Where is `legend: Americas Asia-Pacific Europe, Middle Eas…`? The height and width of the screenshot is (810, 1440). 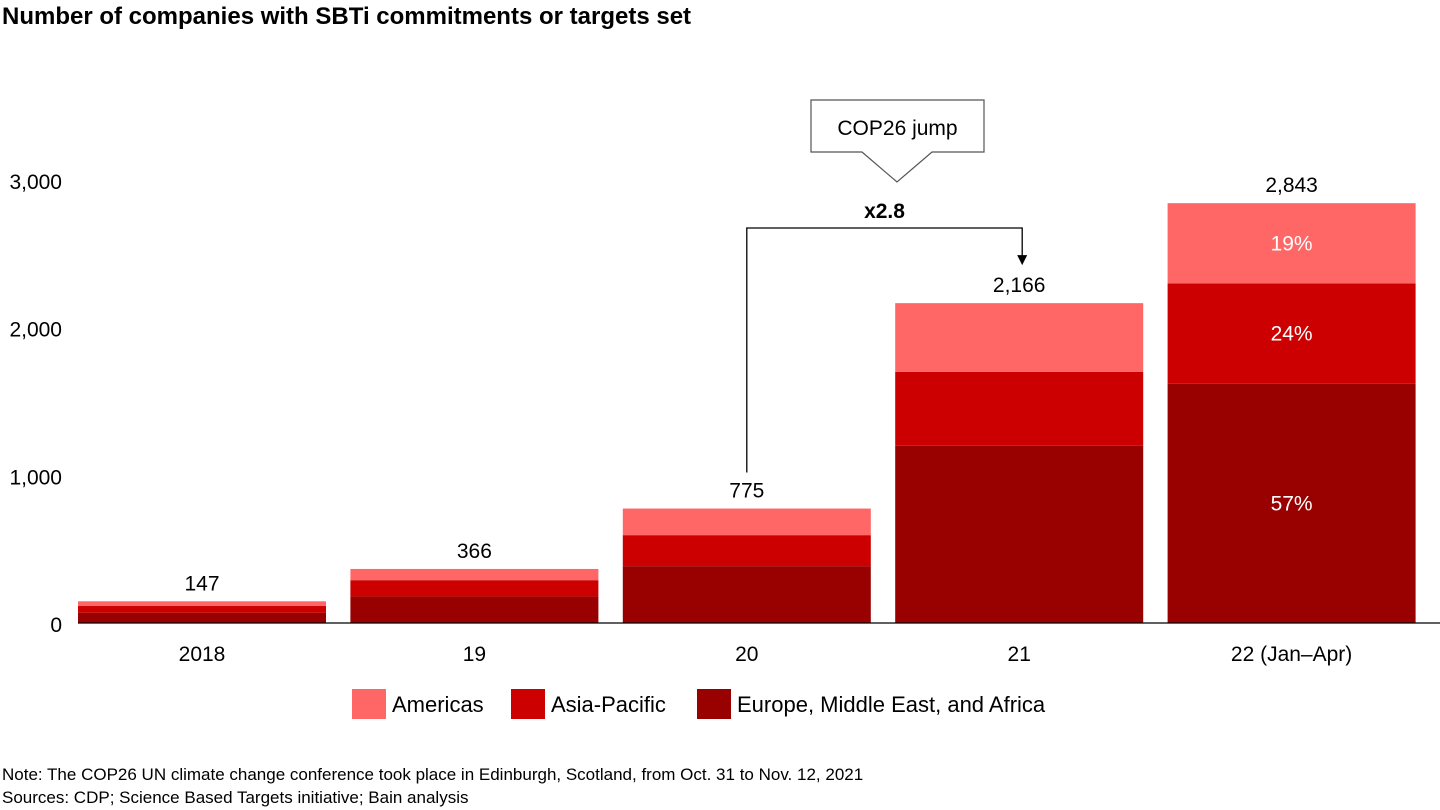
legend: Americas Asia-Pacific Europe, Middle Eas… is located at coordinates (699, 704).